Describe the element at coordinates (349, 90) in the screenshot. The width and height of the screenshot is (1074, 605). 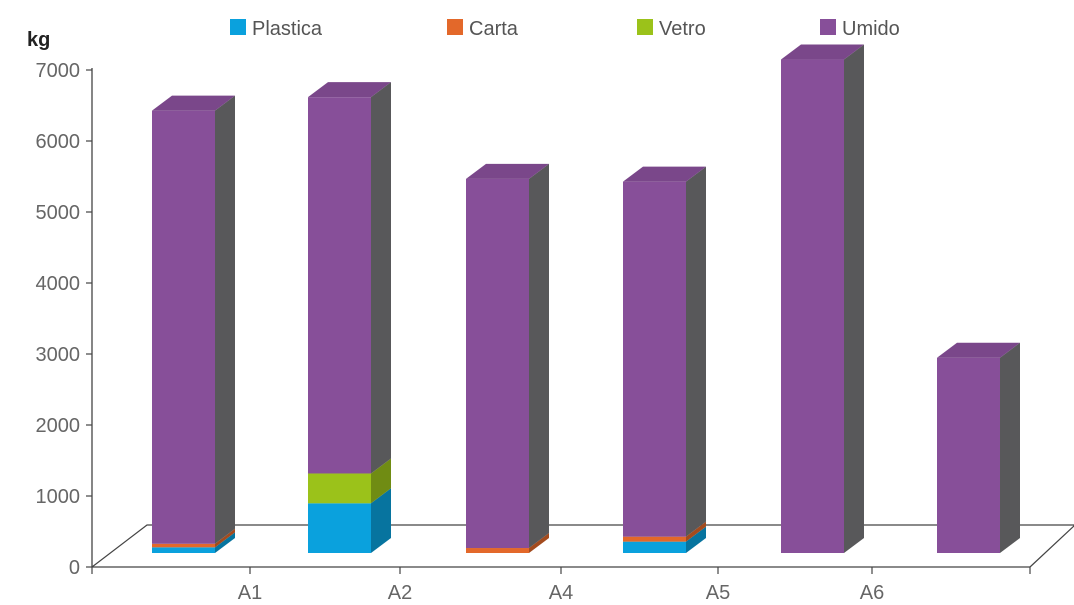
I see `bar-top-umido-a2` at that location.